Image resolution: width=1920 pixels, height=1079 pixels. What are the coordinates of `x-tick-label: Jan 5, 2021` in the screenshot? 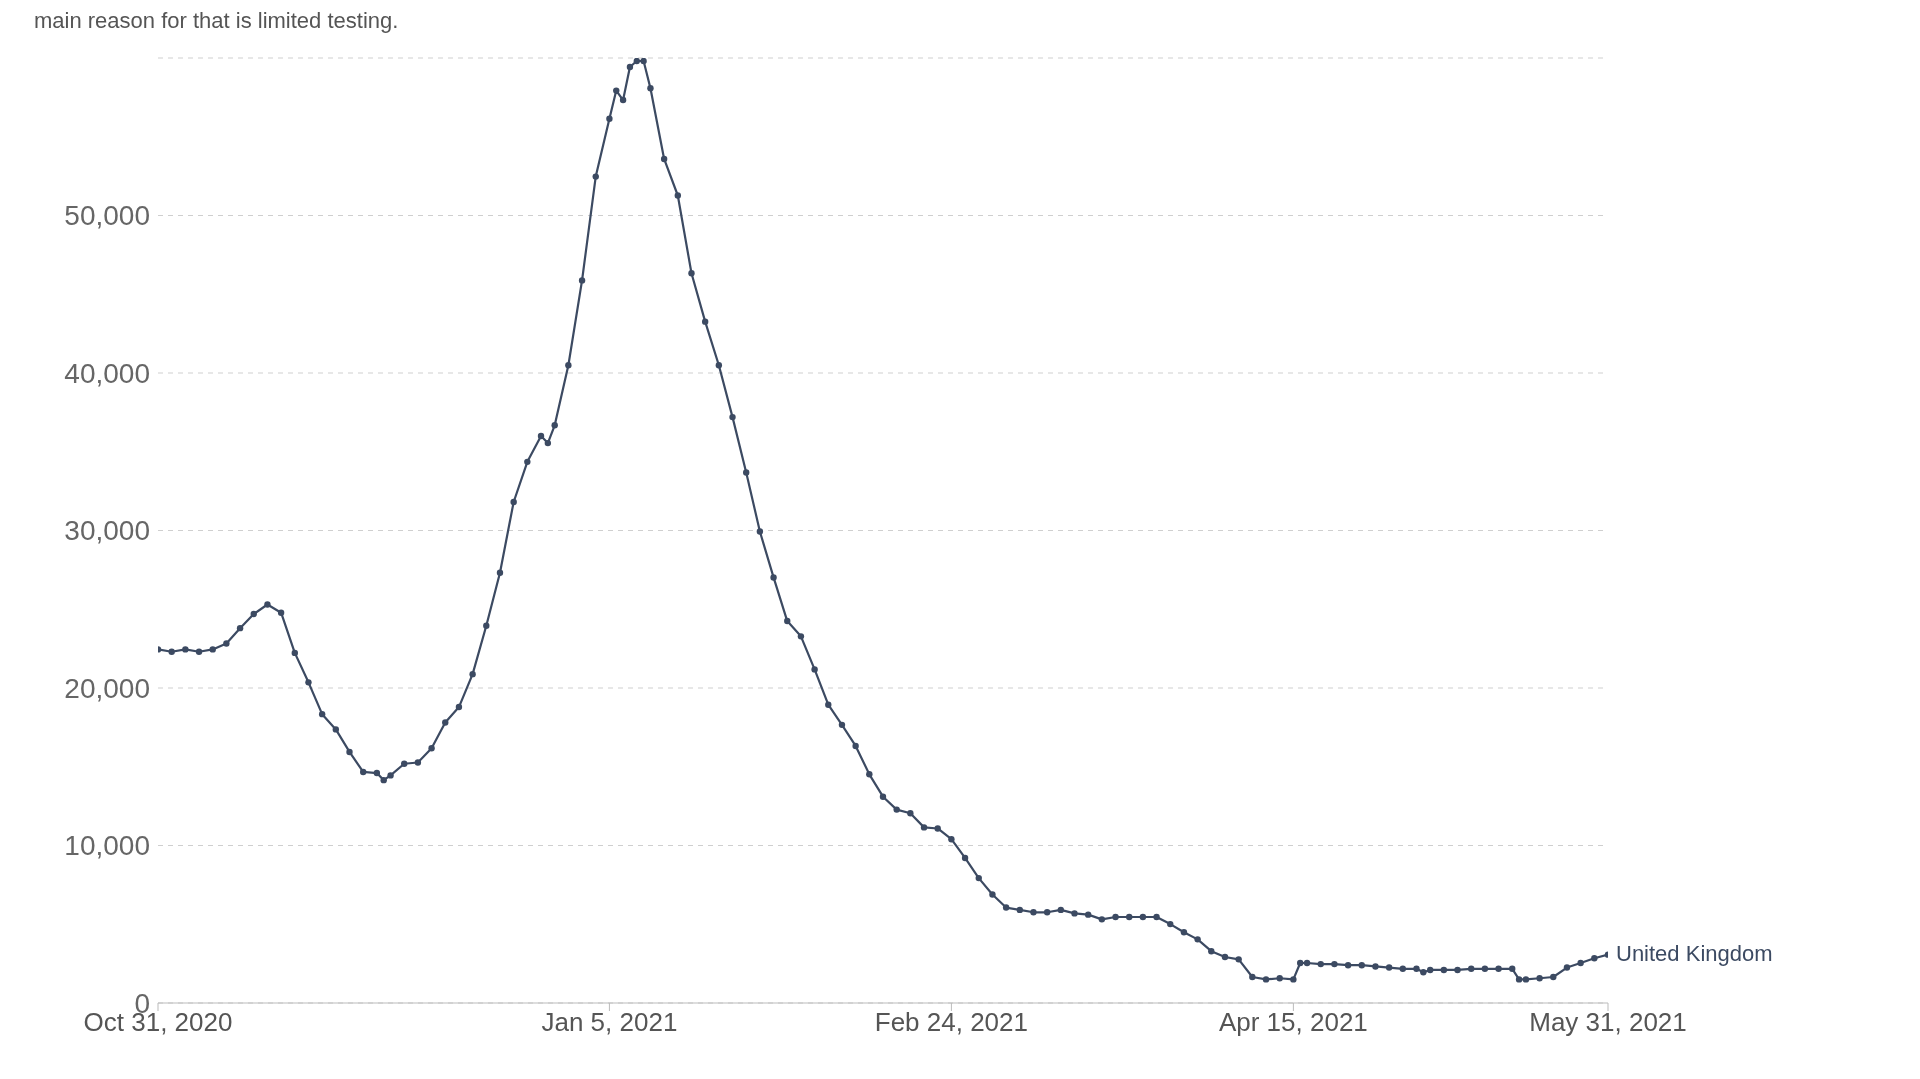 It's located at (609, 1022).